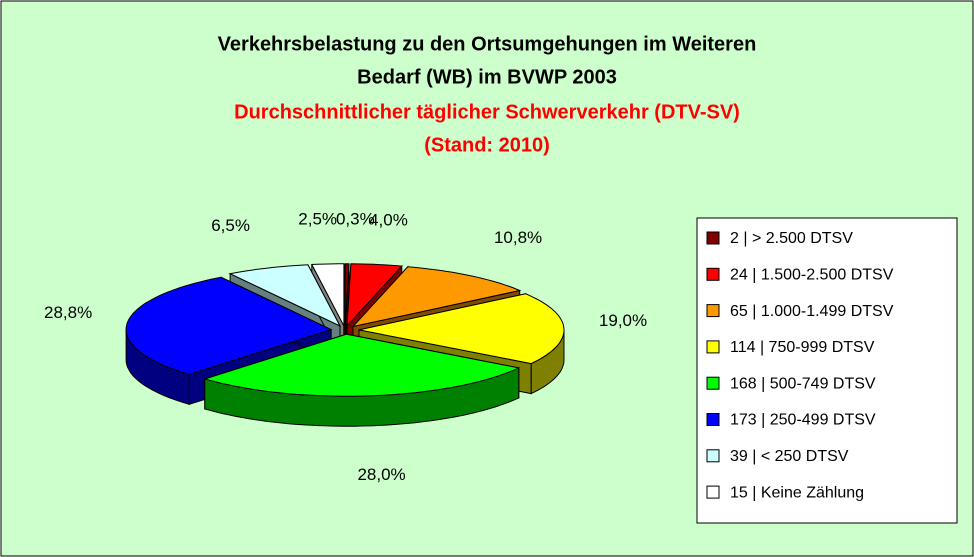 The image size is (974, 557). I want to click on data-label: 2,5%, so click(317, 219).